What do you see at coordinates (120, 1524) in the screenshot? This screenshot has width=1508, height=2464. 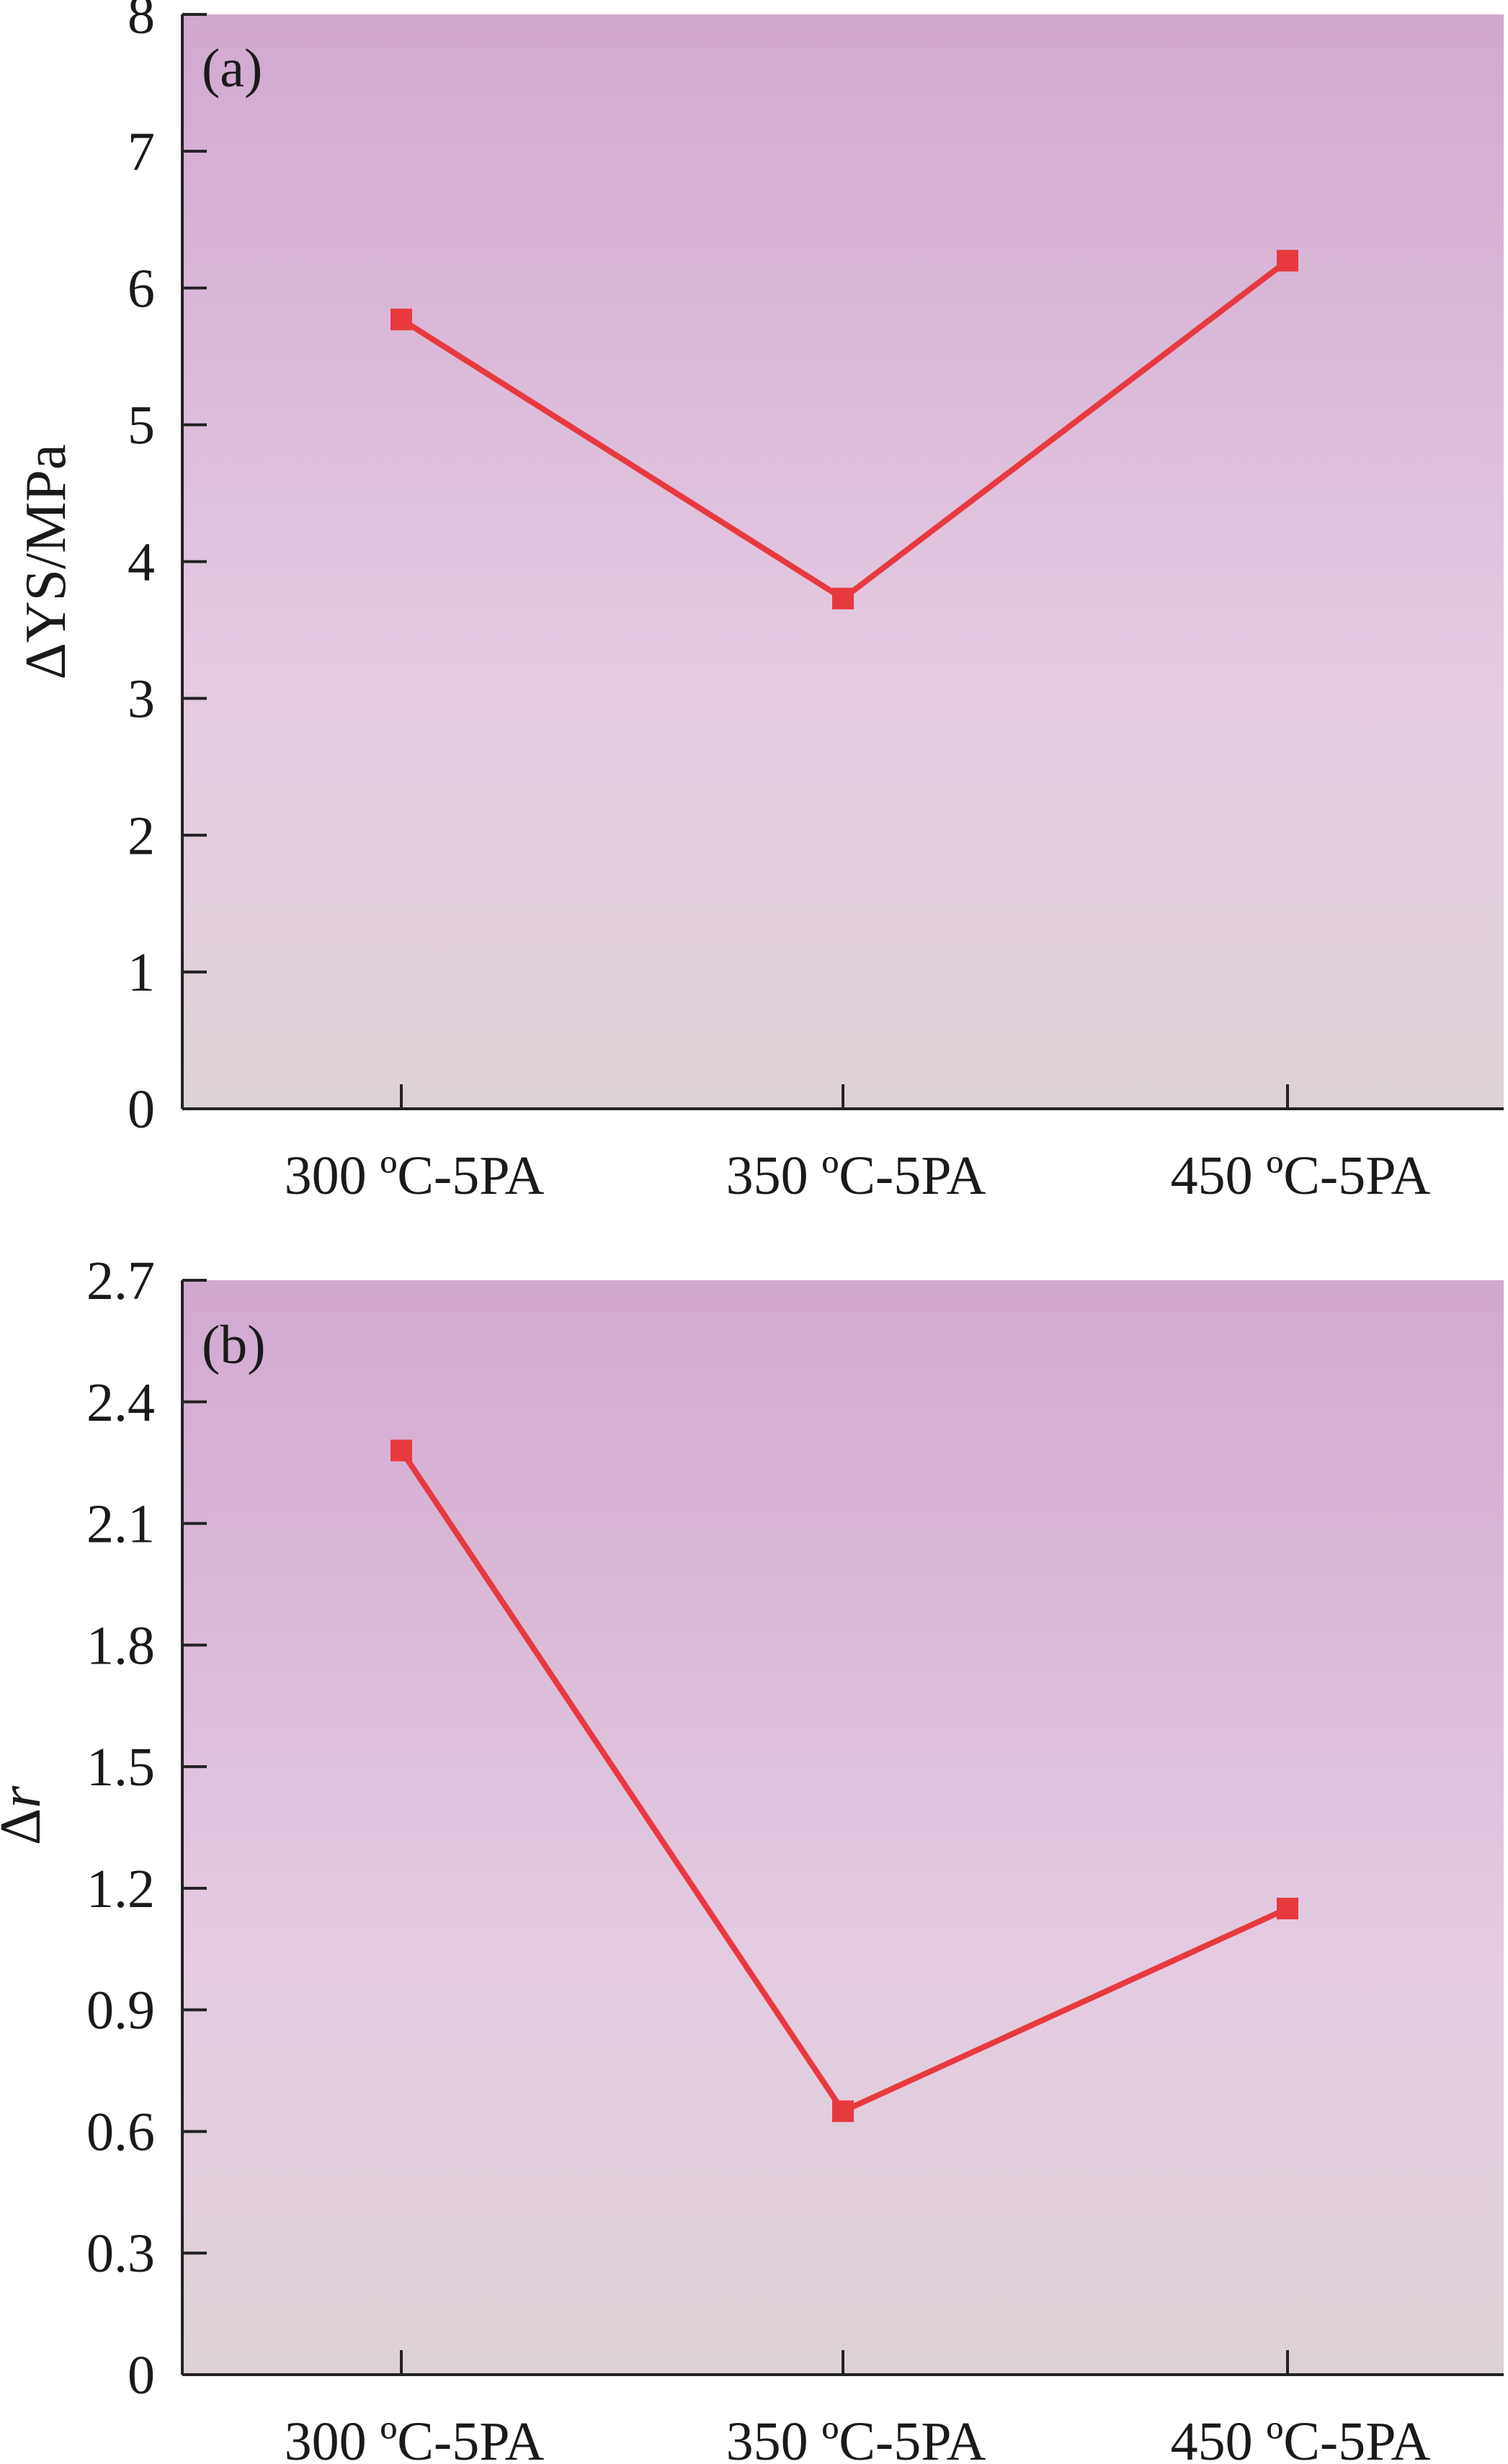 I see `y-tick-label-b: 2.1` at bounding box center [120, 1524].